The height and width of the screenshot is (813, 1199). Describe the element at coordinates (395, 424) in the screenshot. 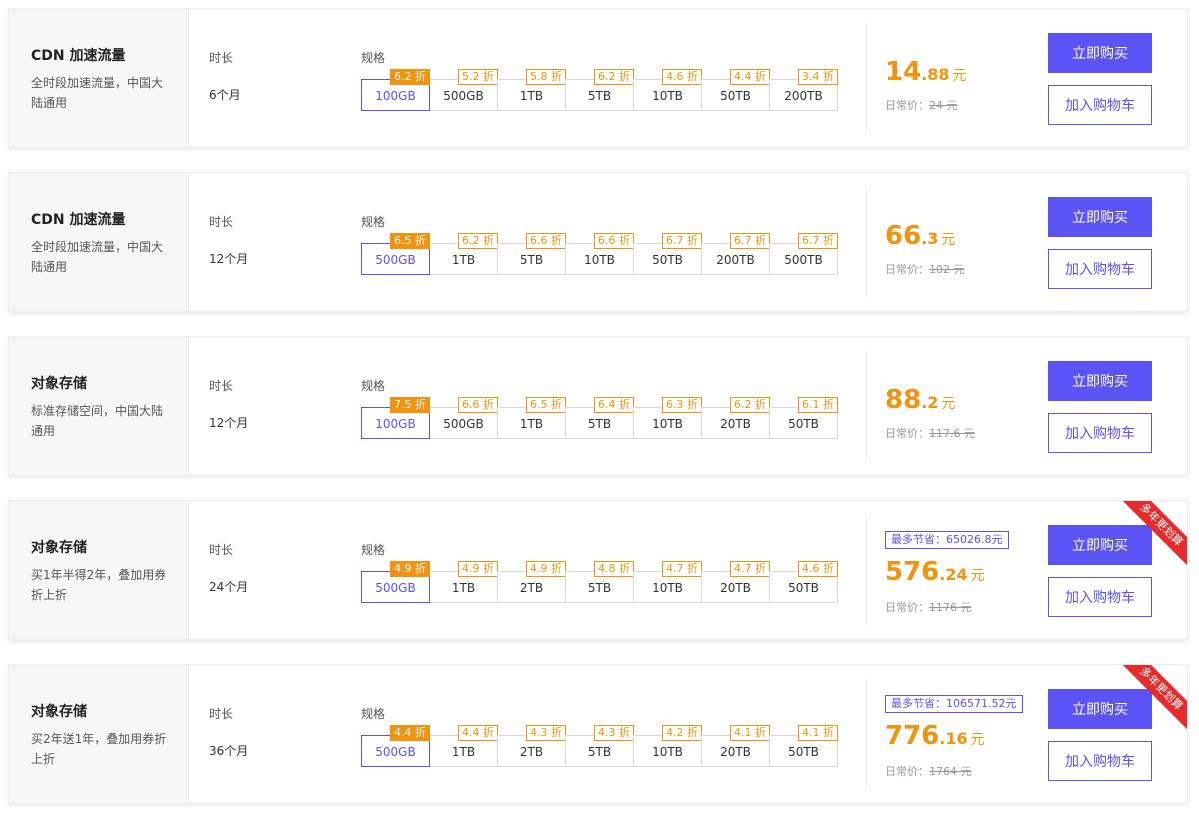

I see `spec-option-size: 100GB` at that location.